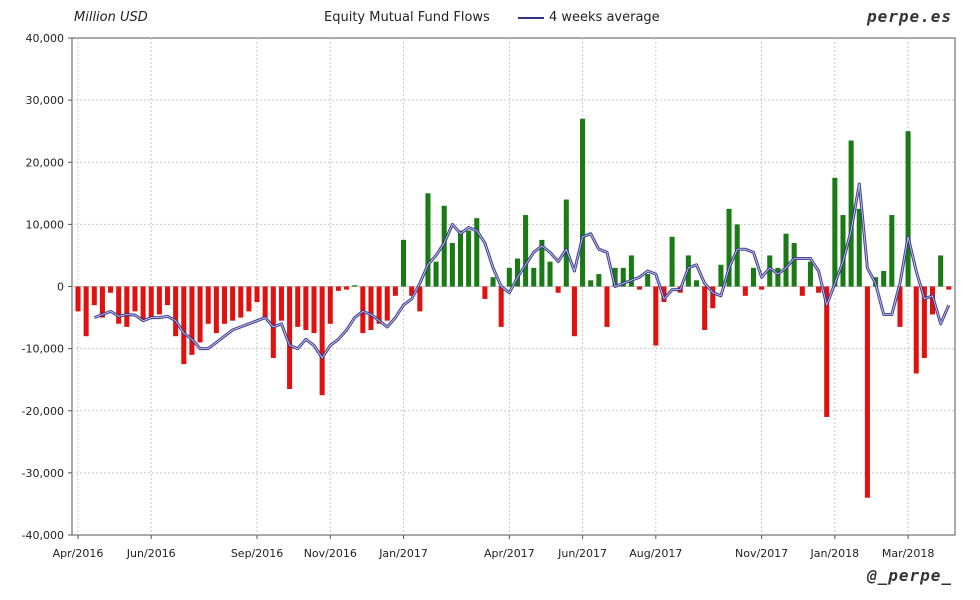  I want to click on x-tick-label: Mar/2018, so click(908, 553).